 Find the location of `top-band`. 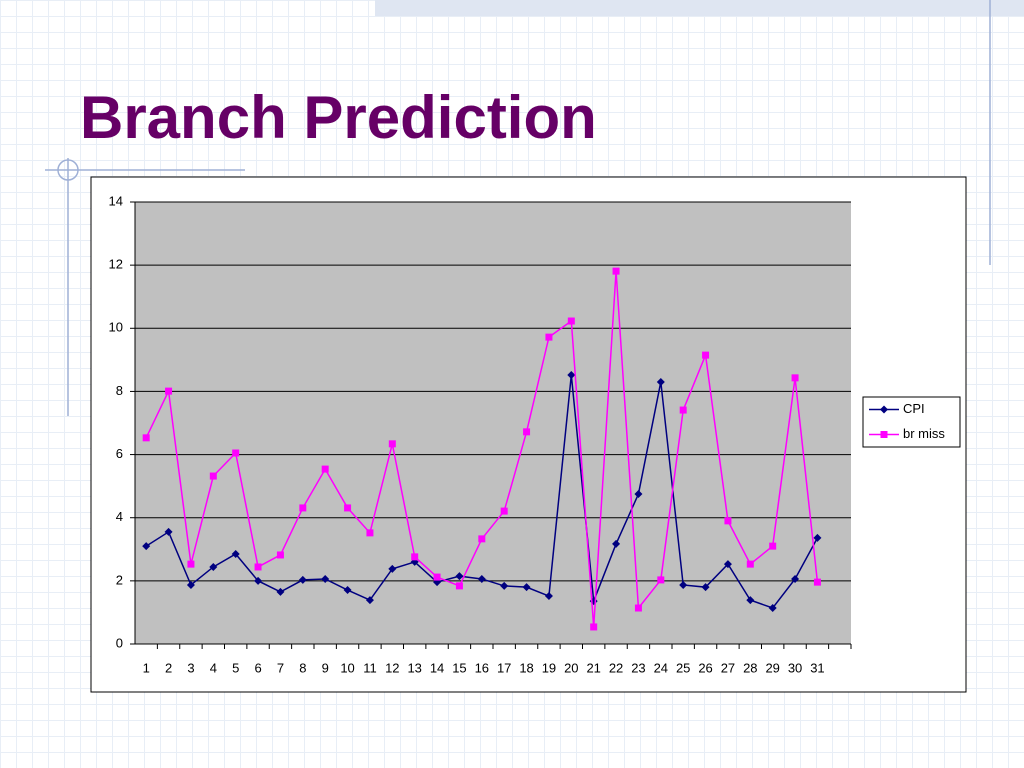

top-band is located at coordinates (699, 8).